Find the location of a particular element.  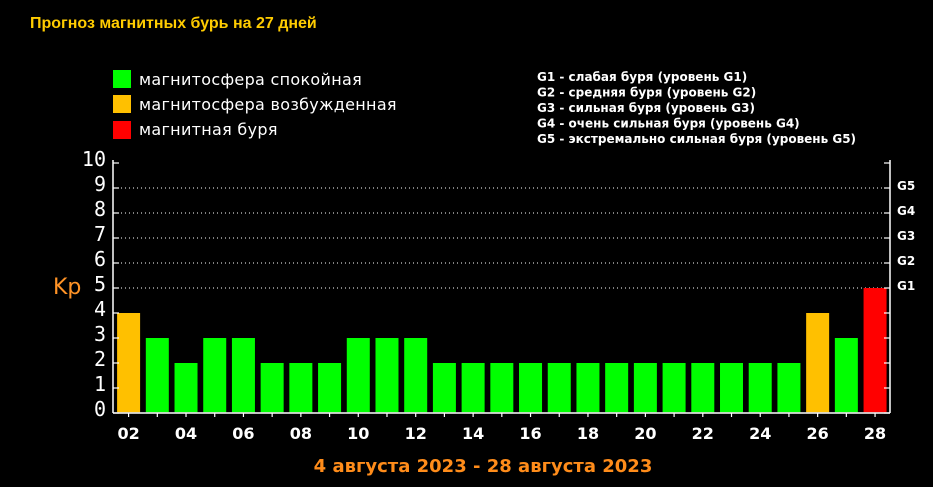

legend-swatch-storm is located at coordinates (122, 130).